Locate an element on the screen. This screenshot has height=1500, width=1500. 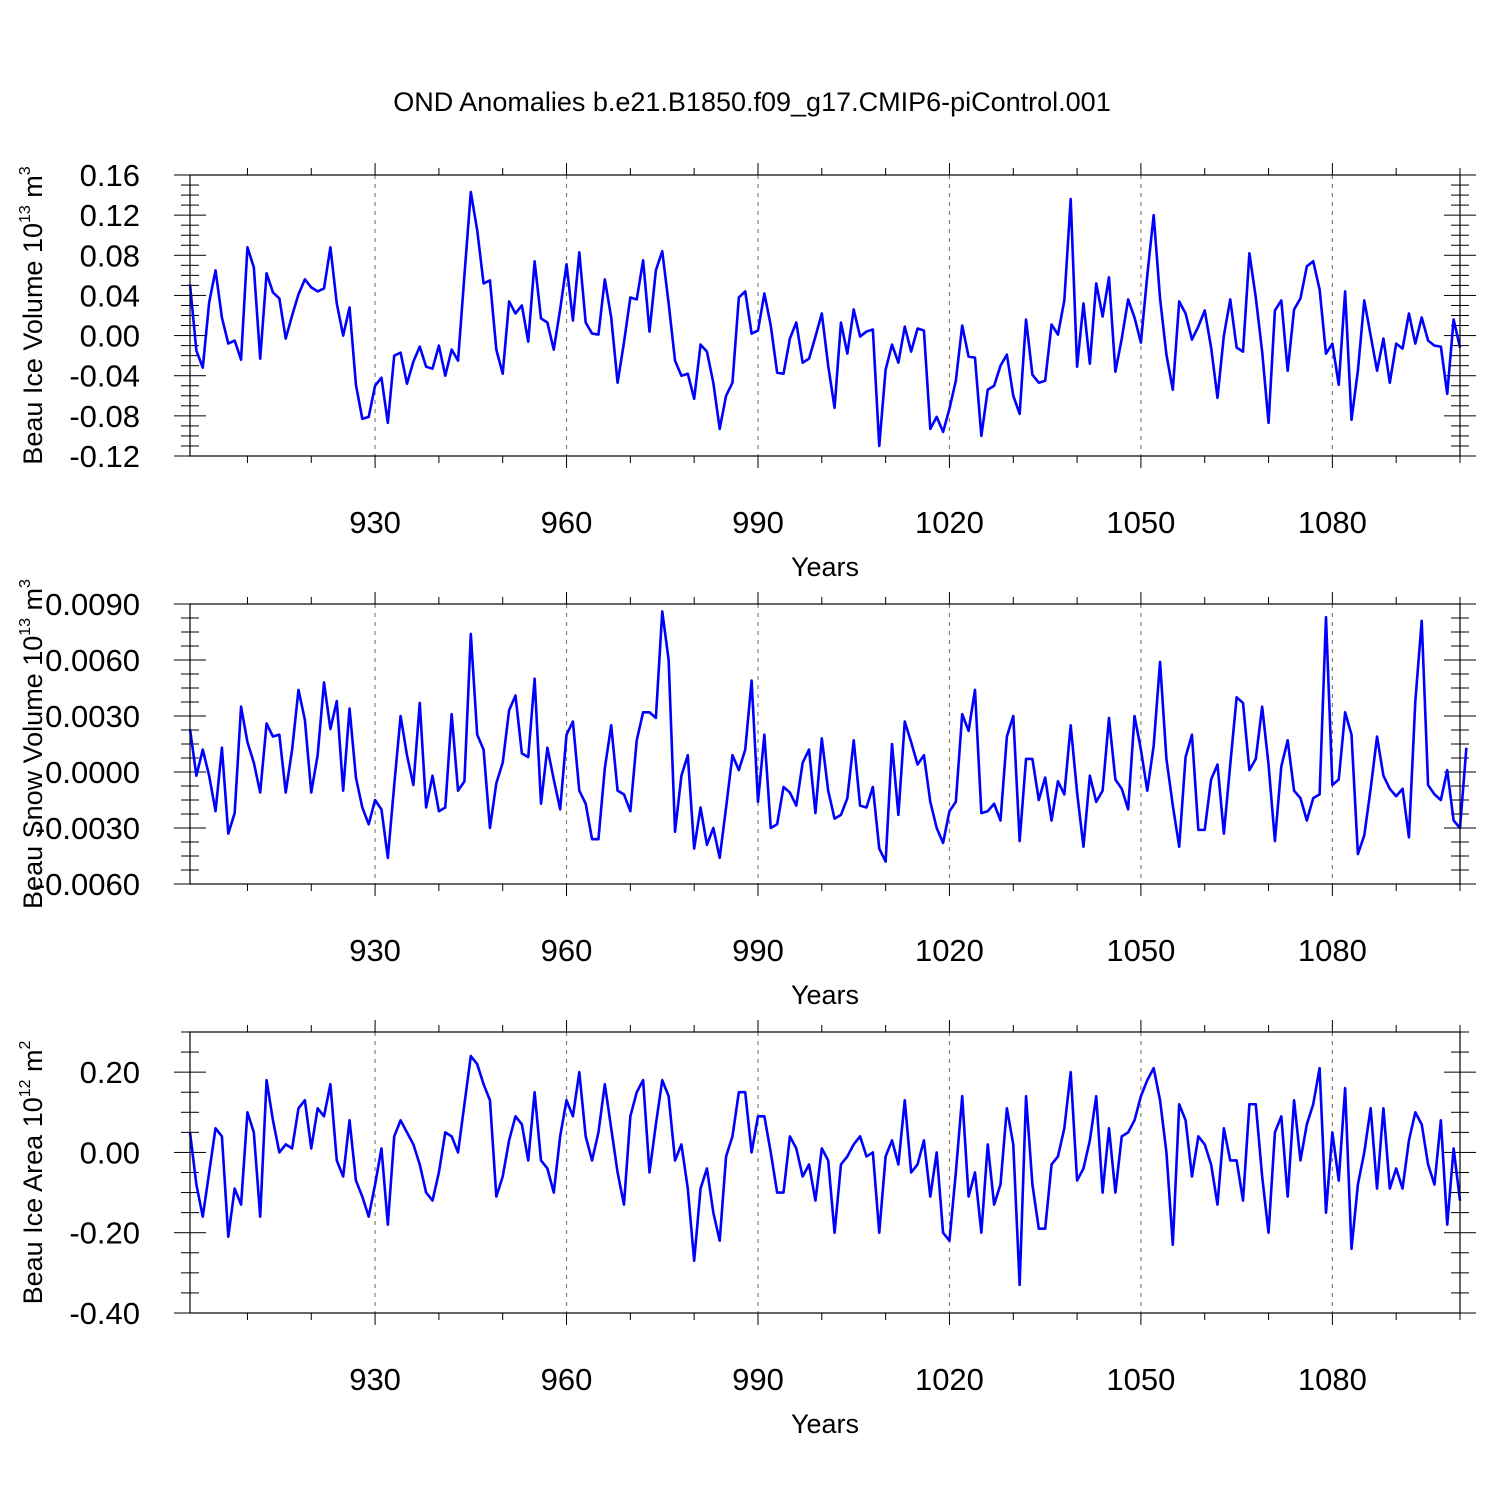
y-tick-label: -0.0060 is located at coordinates (87, 884).